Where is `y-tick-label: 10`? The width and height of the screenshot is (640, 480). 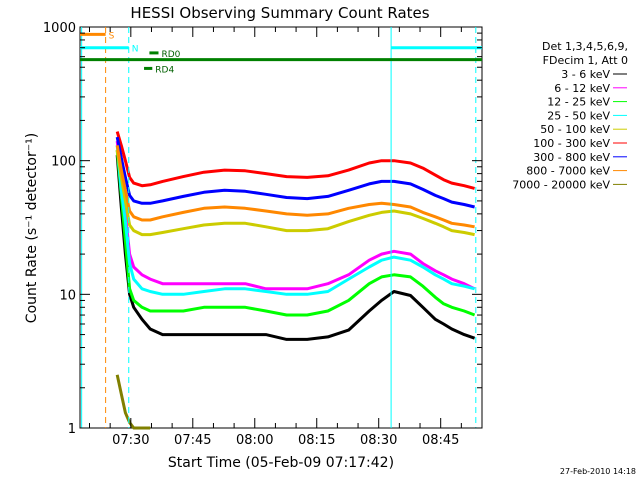 y-tick-label: 10 is located at coordinates (67, 295).